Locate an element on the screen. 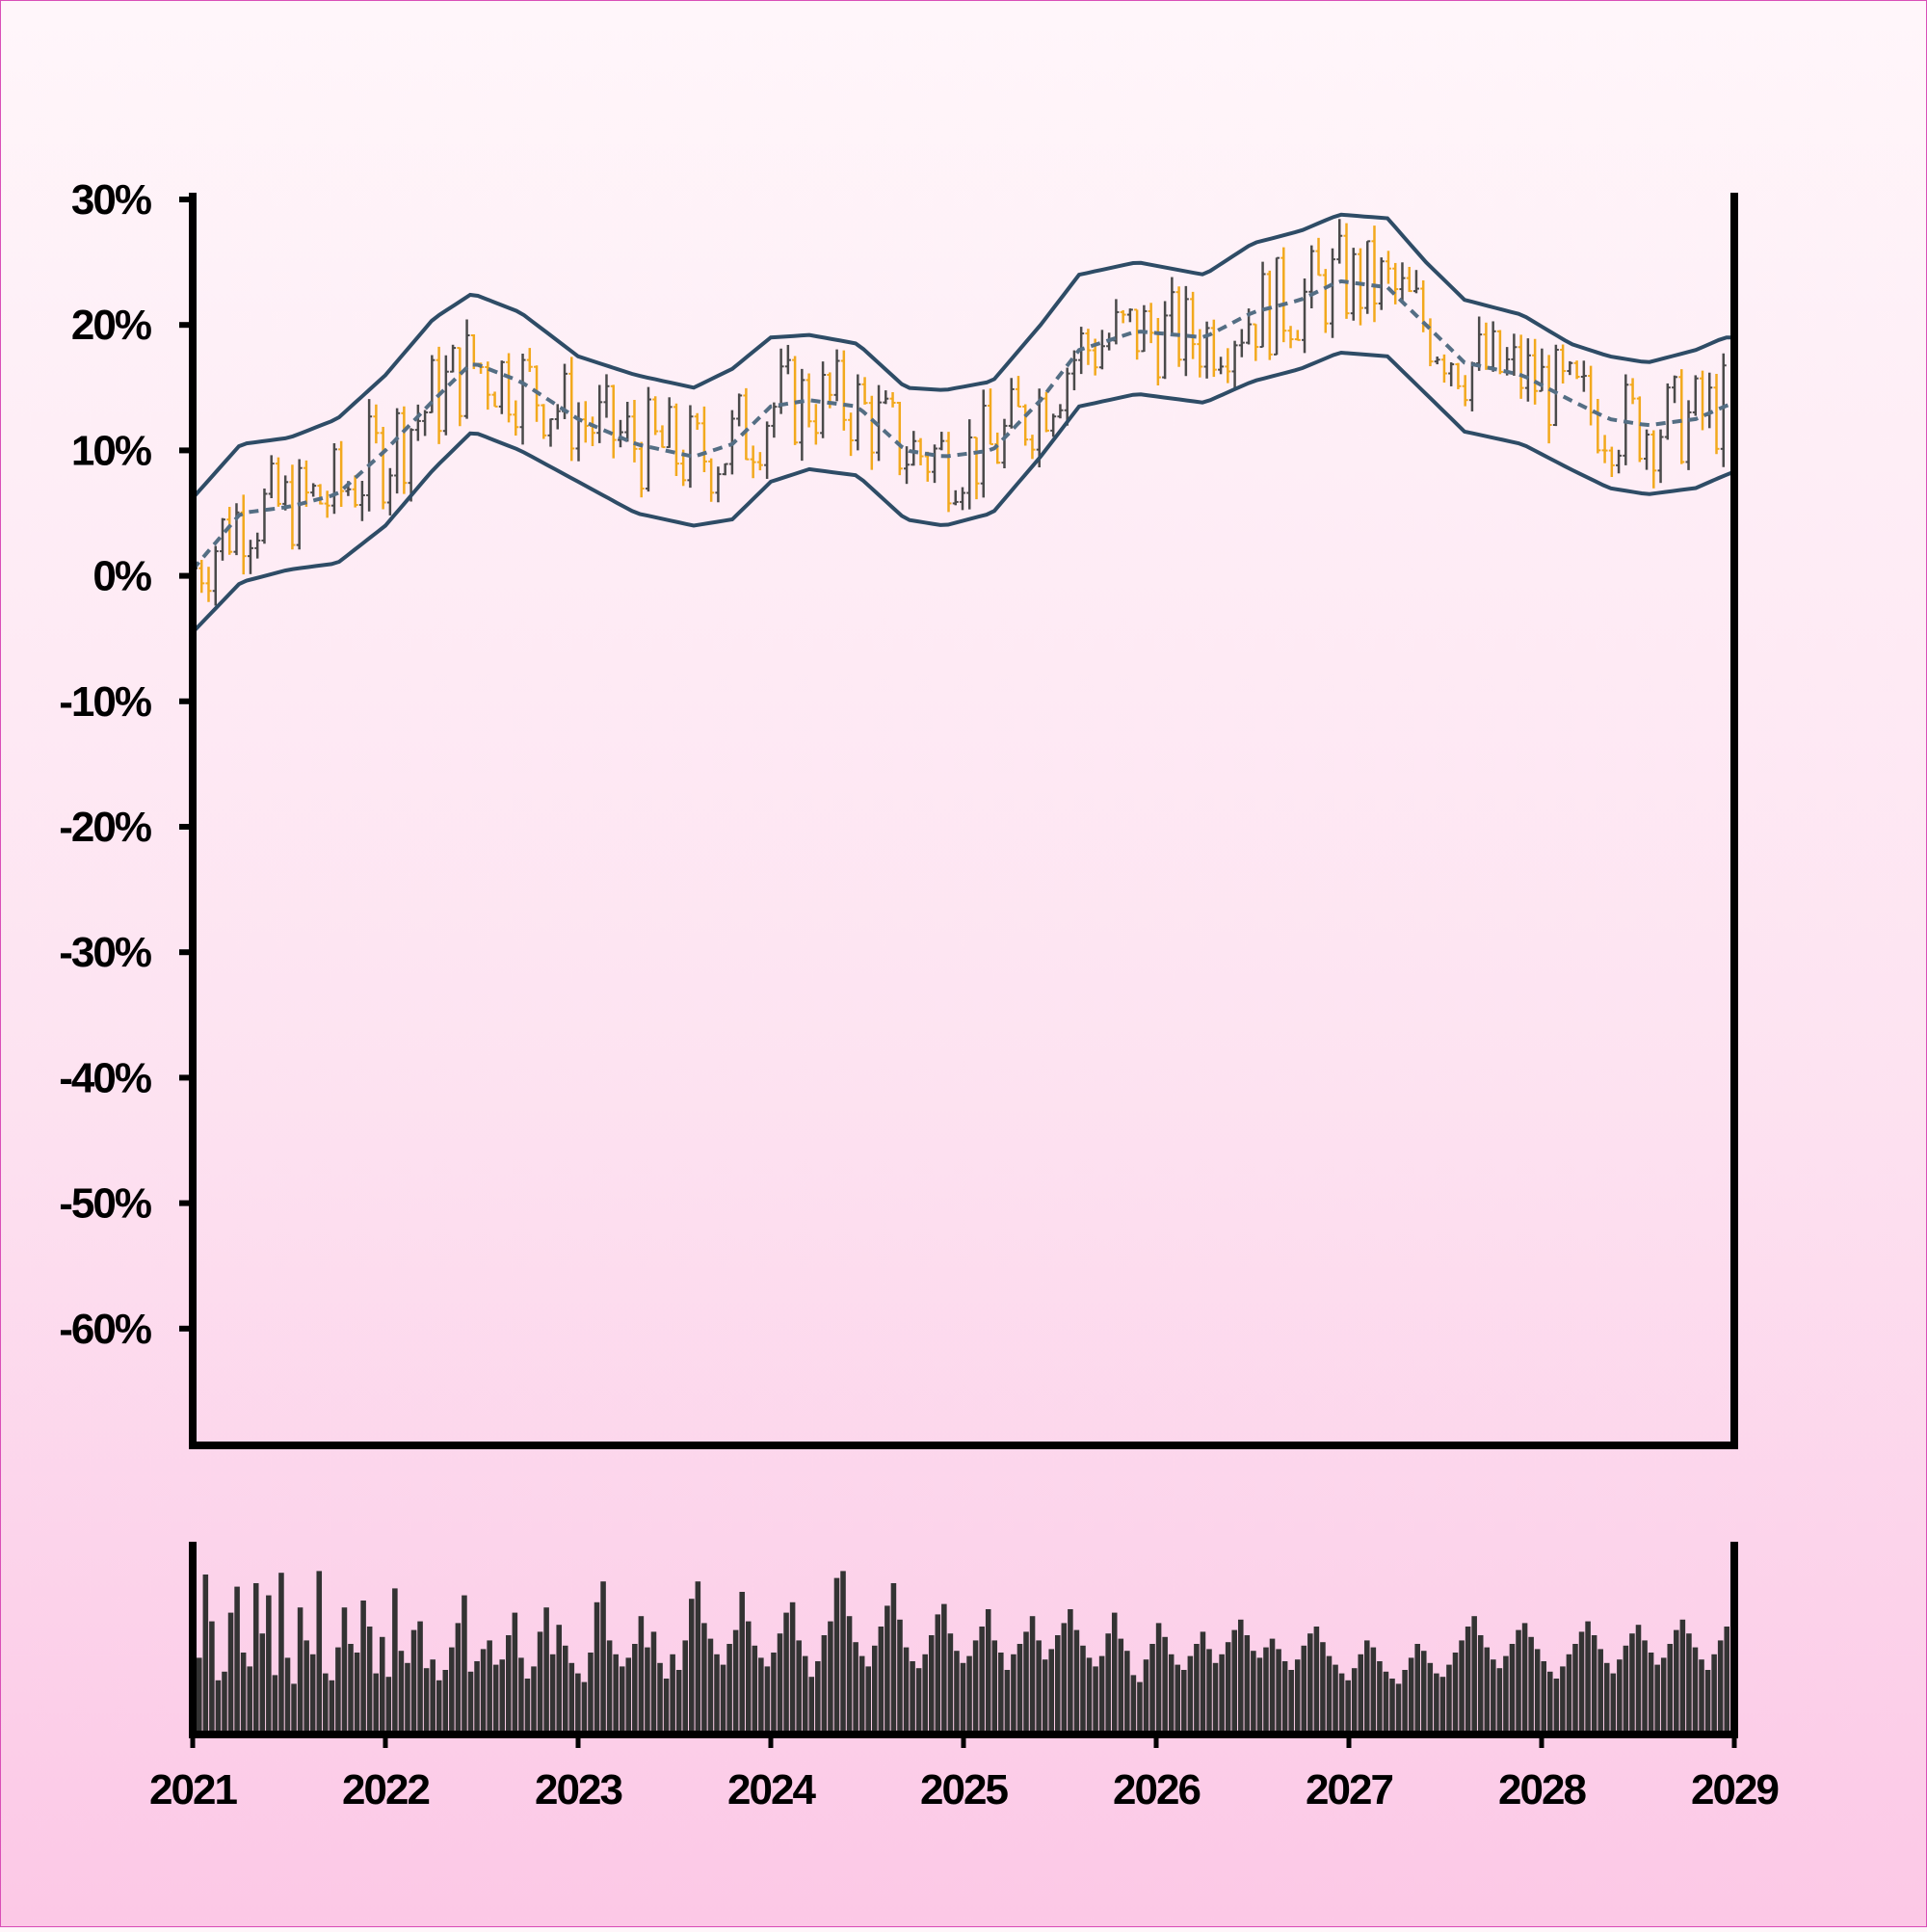 This screenshot has width=1927, height=1932. x-tick-label: 2024 is located at coordinates (772, 1789).